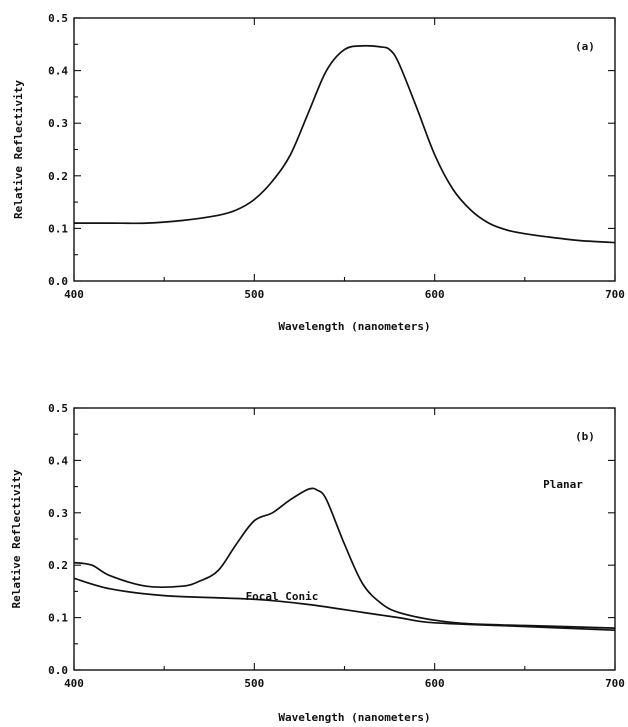 This screenshot has width=628, height=727. What do you see at coordinates (563, 484) in the screenshot?
I see `series-label-planar: Planar` at bounding box center [563, 484].